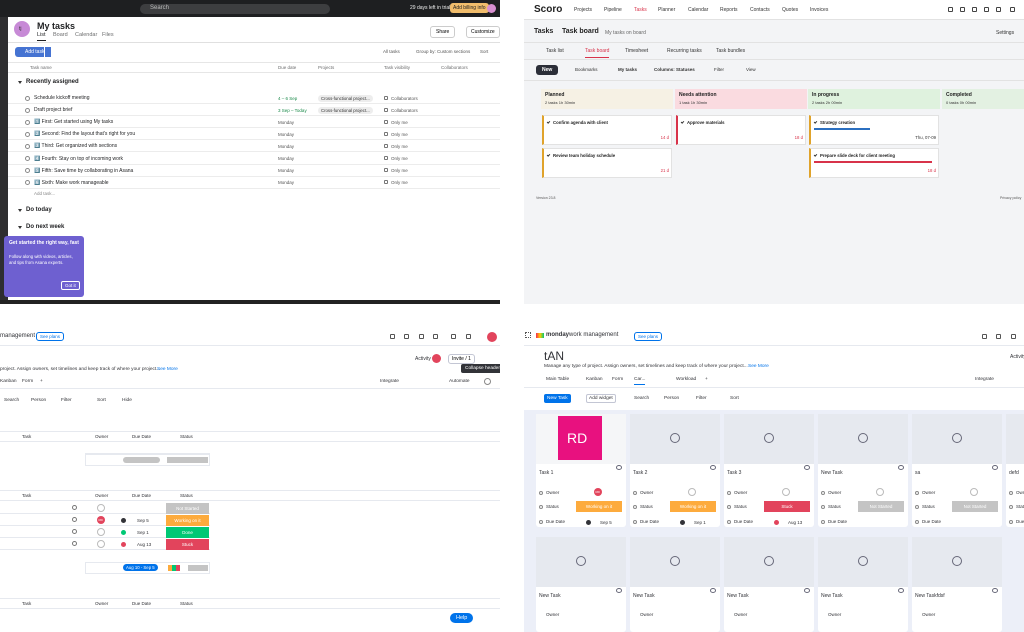 The image size is (1024, 632). What do you see at coordinates (216, 495) in the screenshot?
I see `add-column` at bounding box center [216, 495].